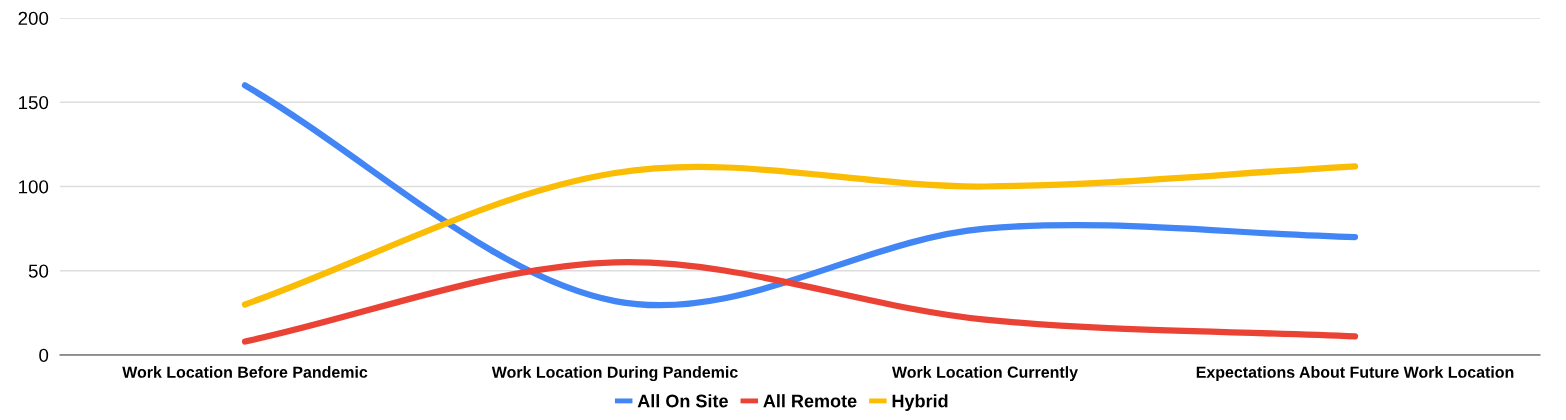 The image size is (1566, 420). What do you see at coordinates (44, 355) in the screenshot?
I see `y-tick-label: 0` at bounding box center [44, 355].